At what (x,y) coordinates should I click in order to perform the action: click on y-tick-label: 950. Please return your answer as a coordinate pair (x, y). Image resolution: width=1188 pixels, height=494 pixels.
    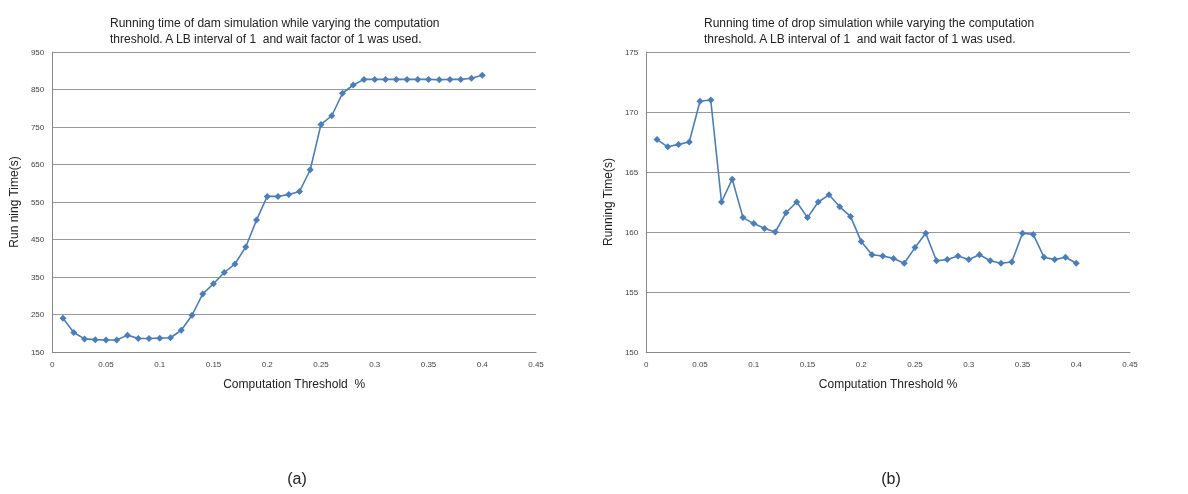
    Looking at the image, I should click on (37, 52).